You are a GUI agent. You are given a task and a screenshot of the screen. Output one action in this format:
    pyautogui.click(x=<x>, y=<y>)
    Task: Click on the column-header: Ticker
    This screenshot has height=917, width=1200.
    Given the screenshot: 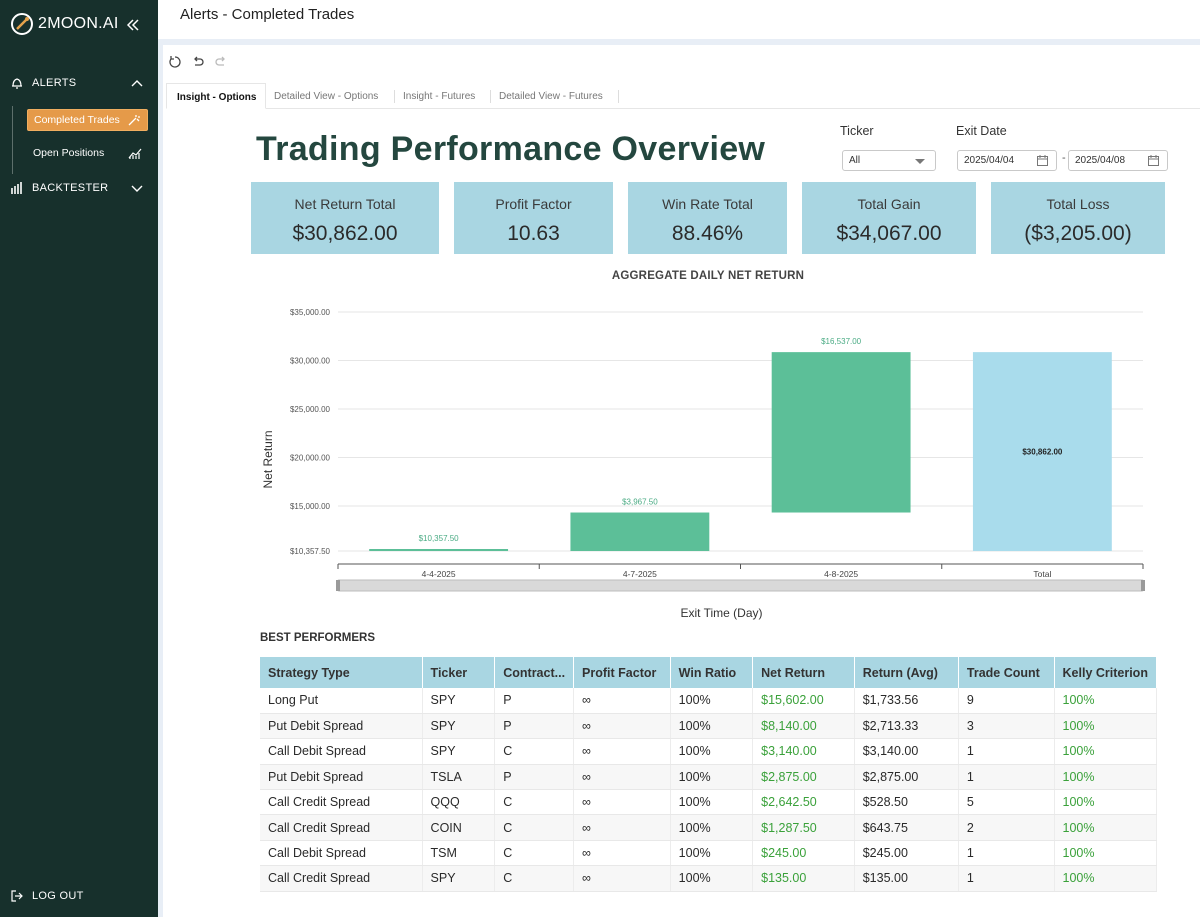 What is the action you would take?
    pyautogui.click(x=459, y=672)
    